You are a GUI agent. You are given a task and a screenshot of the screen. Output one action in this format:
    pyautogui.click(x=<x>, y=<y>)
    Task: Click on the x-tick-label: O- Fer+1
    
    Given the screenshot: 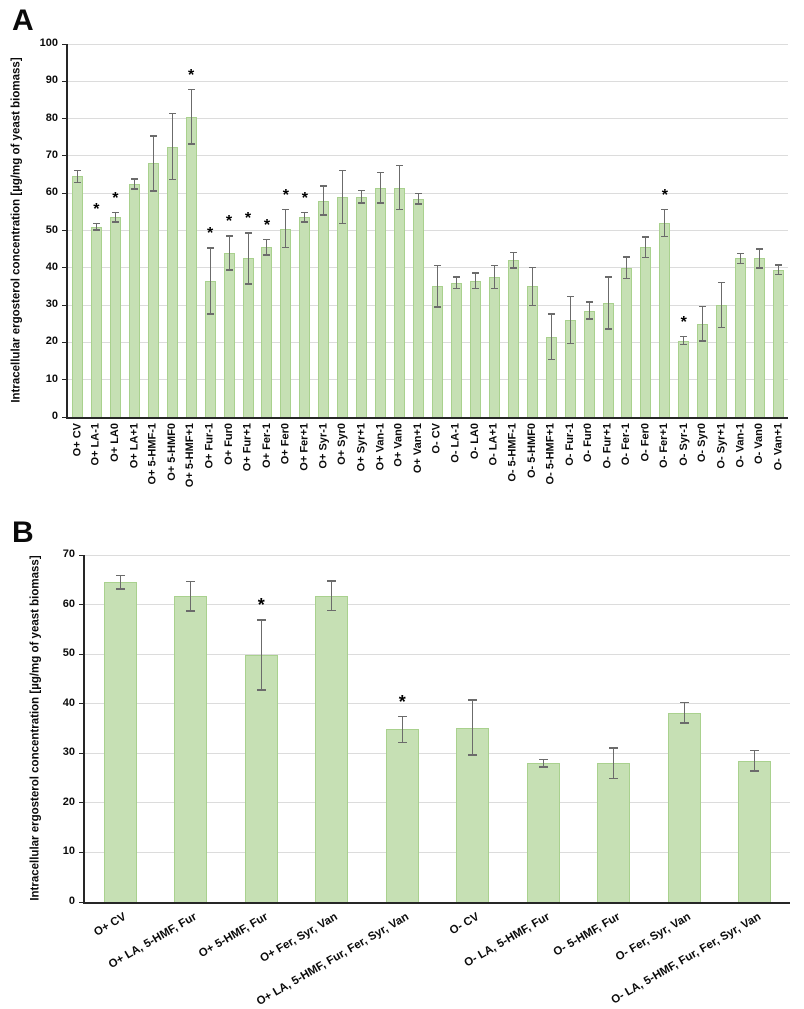 What is the action you would take?
    pyautogui.click(x=664, y=445)
    